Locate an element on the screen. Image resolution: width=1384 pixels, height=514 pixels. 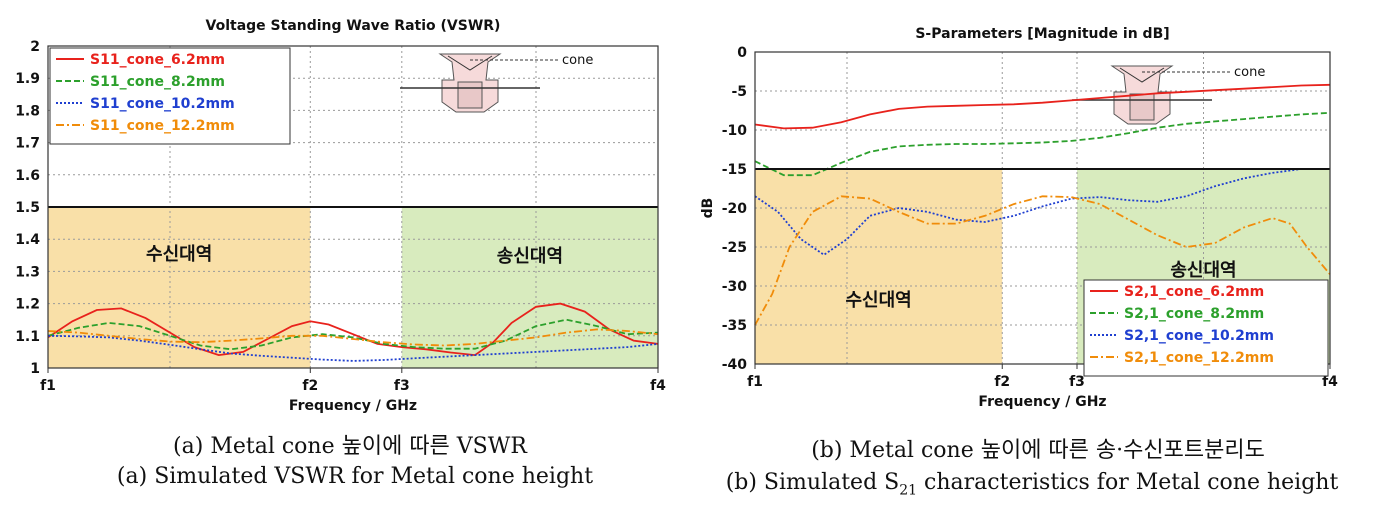
y-tick-label: 2 is located at coordinates (35, 47).